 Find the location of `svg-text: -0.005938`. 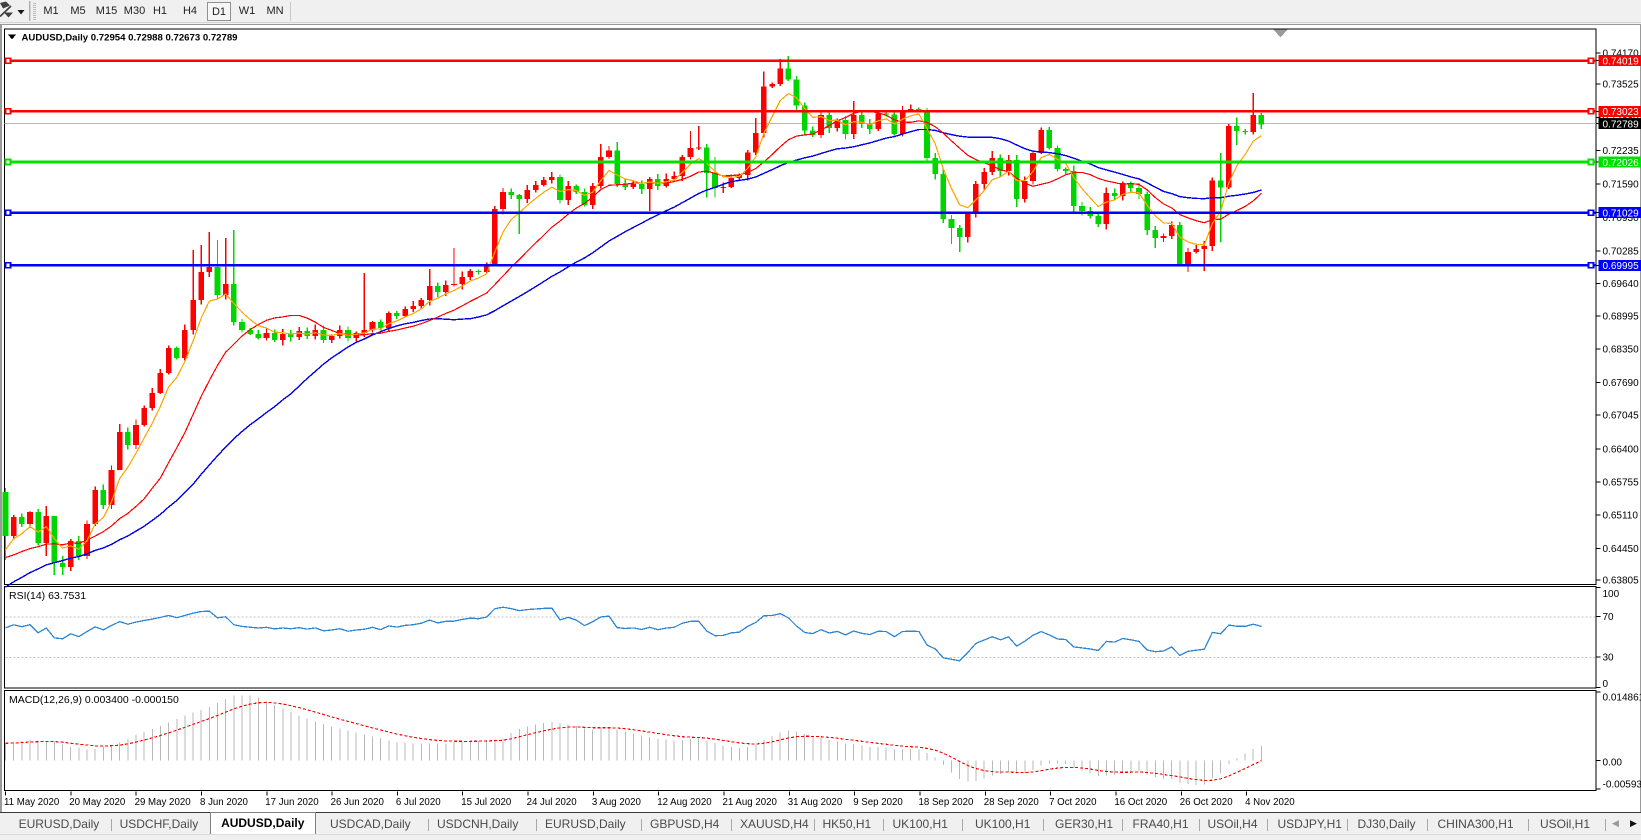

svg-text: -0.005938 is located at coordinates (1622, 785).